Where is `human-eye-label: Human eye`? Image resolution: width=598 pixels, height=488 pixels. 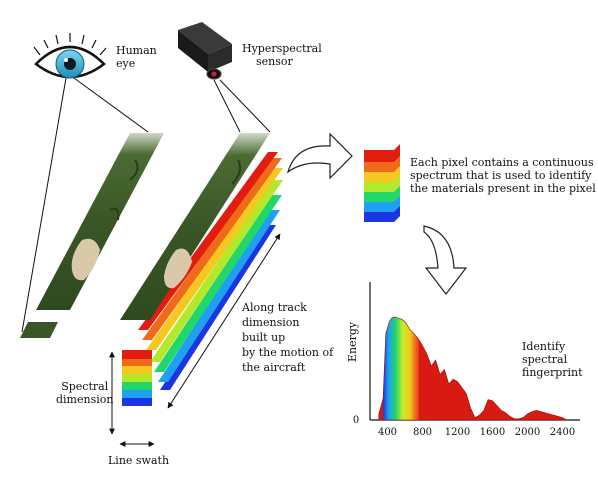 human-eye-label: Human eye is located at coordinates (136, 57).